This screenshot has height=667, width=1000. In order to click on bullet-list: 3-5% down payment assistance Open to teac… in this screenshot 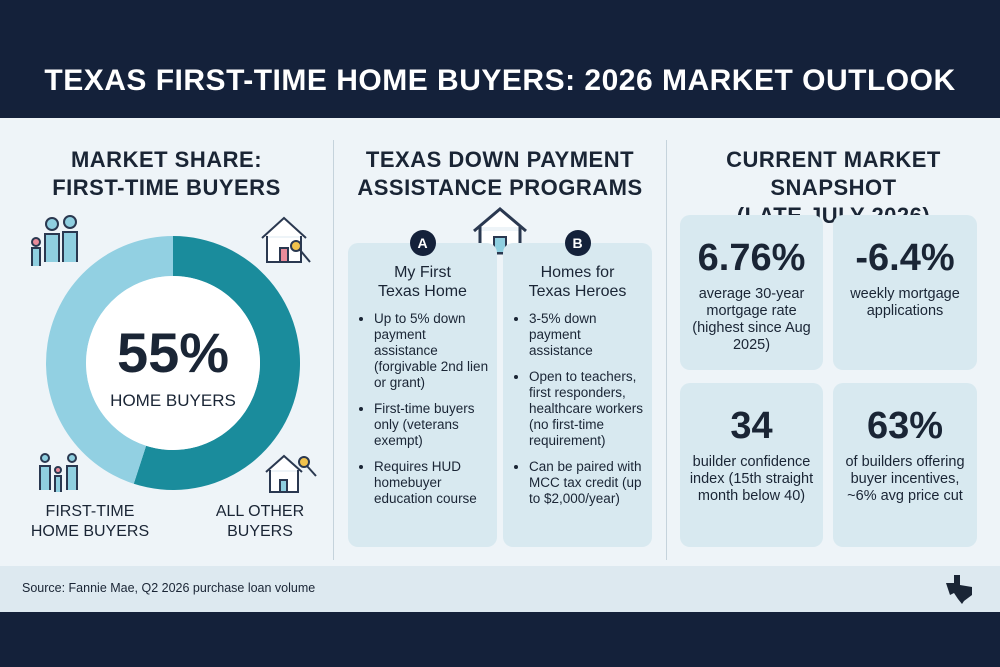, I will do `click(577, 409)`.